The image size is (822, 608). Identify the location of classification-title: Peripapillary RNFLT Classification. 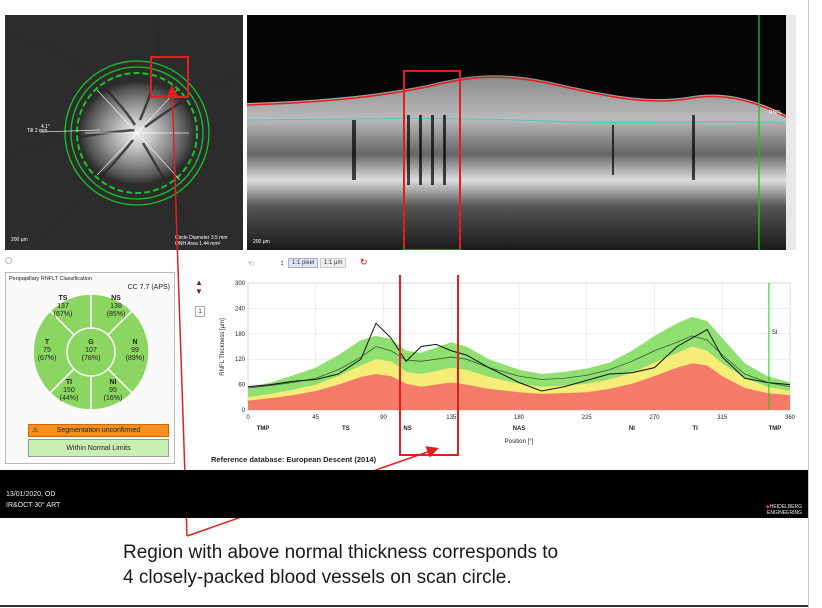
(50, 279).